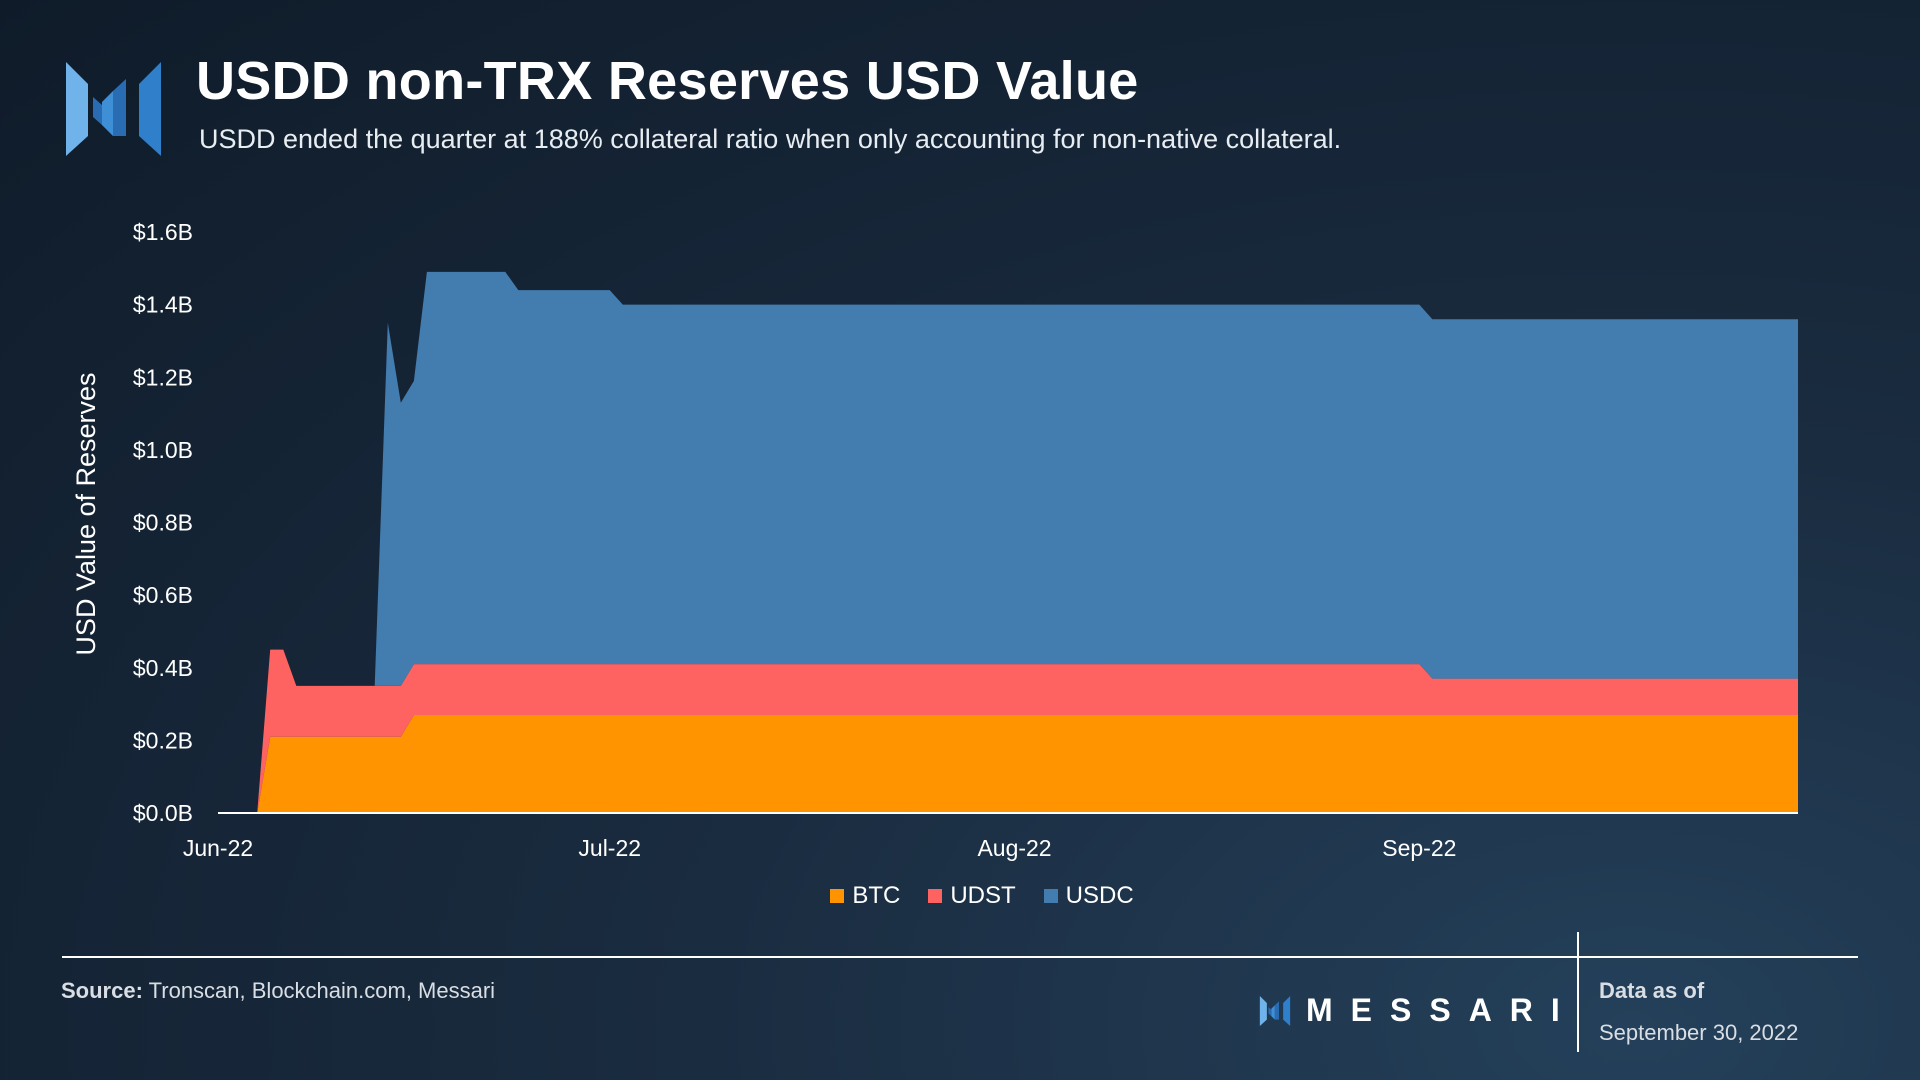 The image size is (1920, 1080). What do you see at coordinates (1028, 764) in the screenshot?
I see `area-series-btc` at bounding box center [1028, 764].